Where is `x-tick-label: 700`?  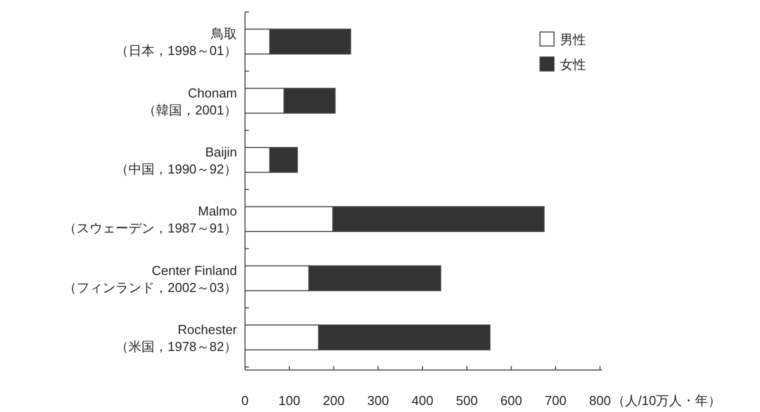
x-tick-label: 700 is located at coordinates (555, 400).